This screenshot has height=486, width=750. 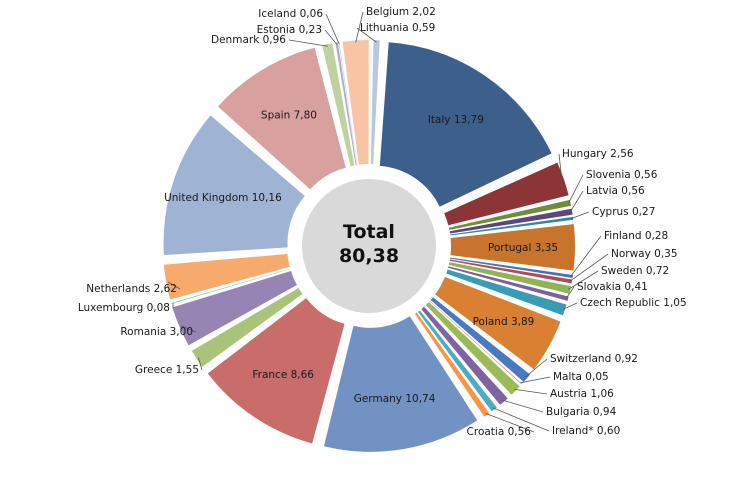 What do you see at coordinates (401, 12) in the screenshot?
I see `slice-label-belgium: Belgium 2,02` at bounding box center [401, 12].